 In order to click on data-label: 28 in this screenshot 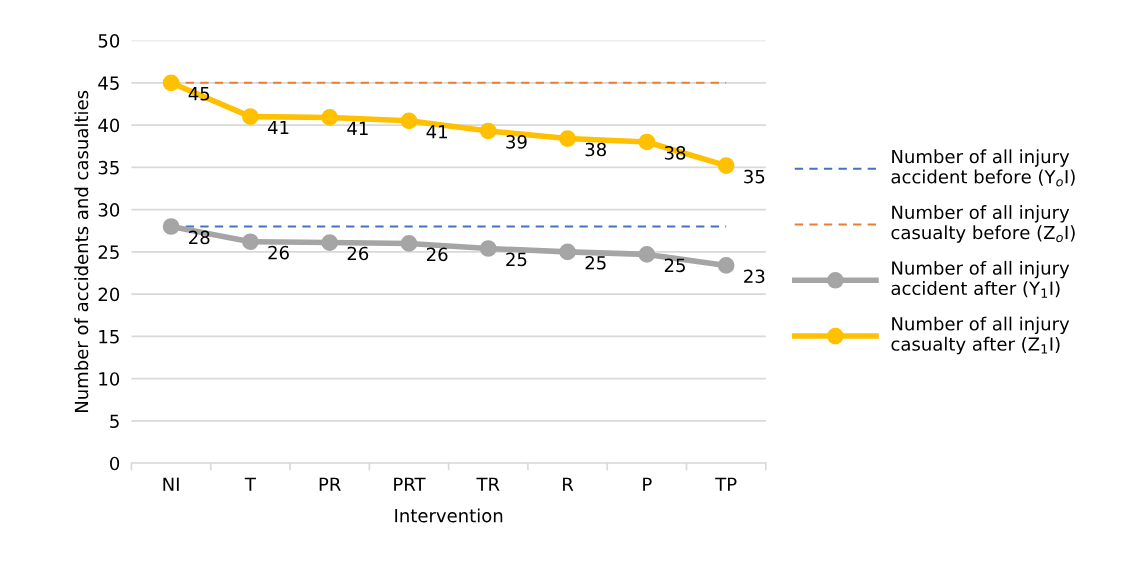, I will do `click(199, 237)`.